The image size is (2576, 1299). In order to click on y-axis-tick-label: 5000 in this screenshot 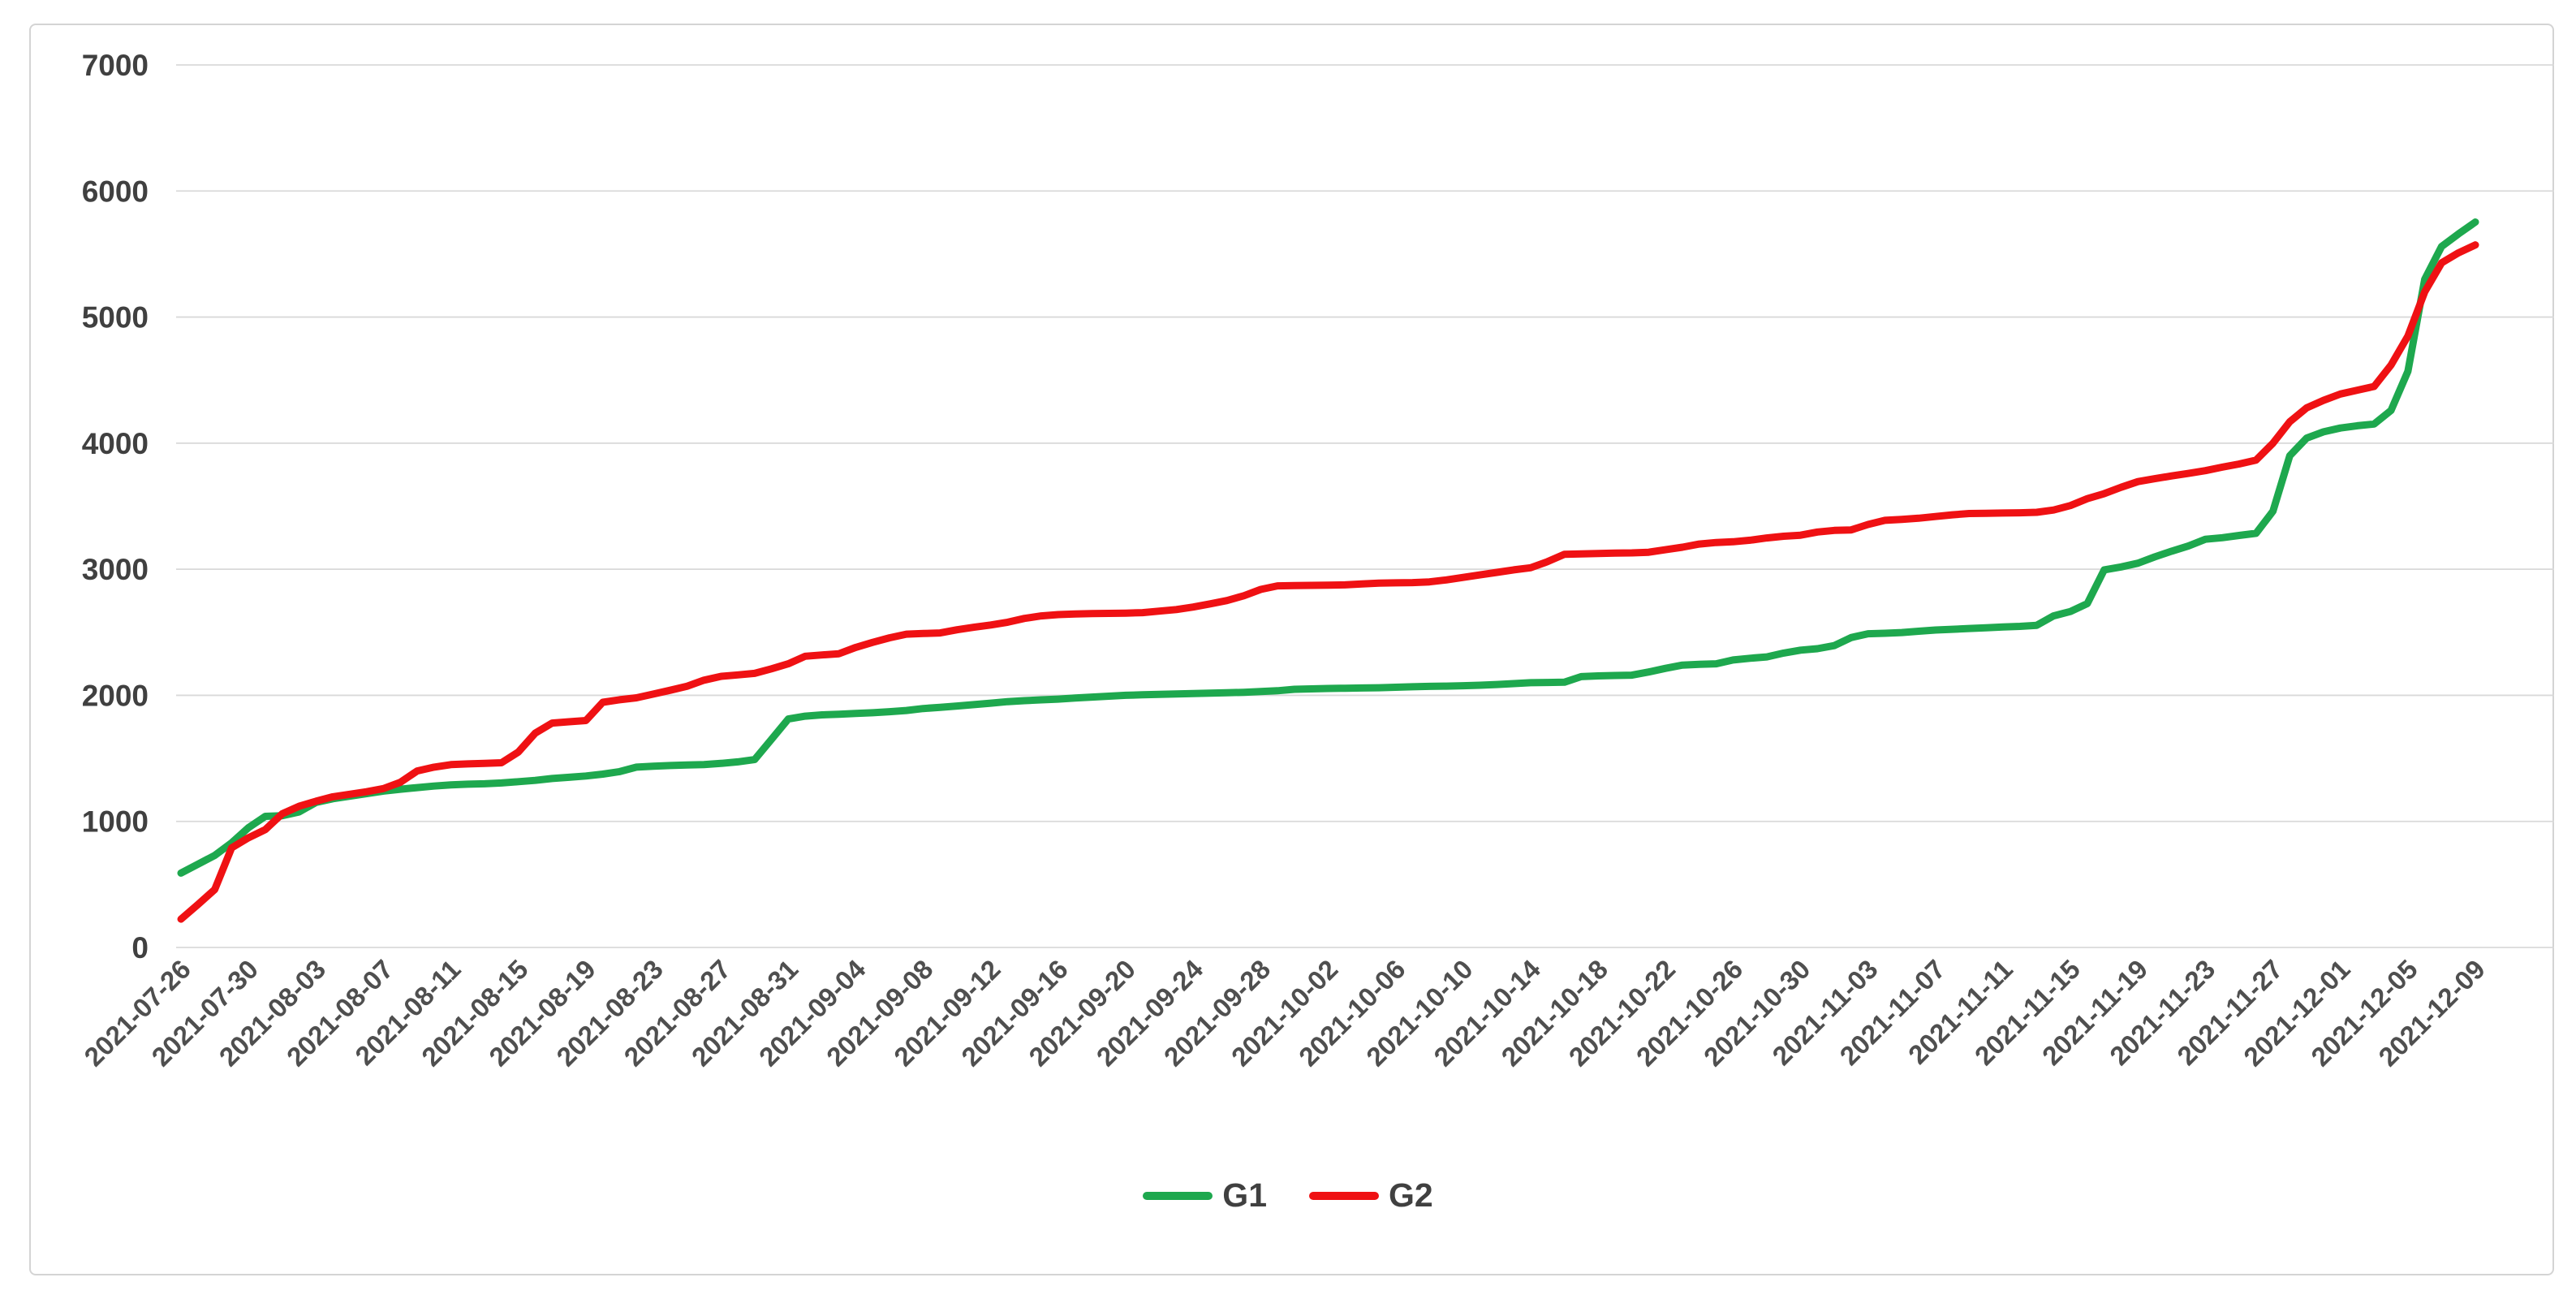, I will do `click(116, 317)`.